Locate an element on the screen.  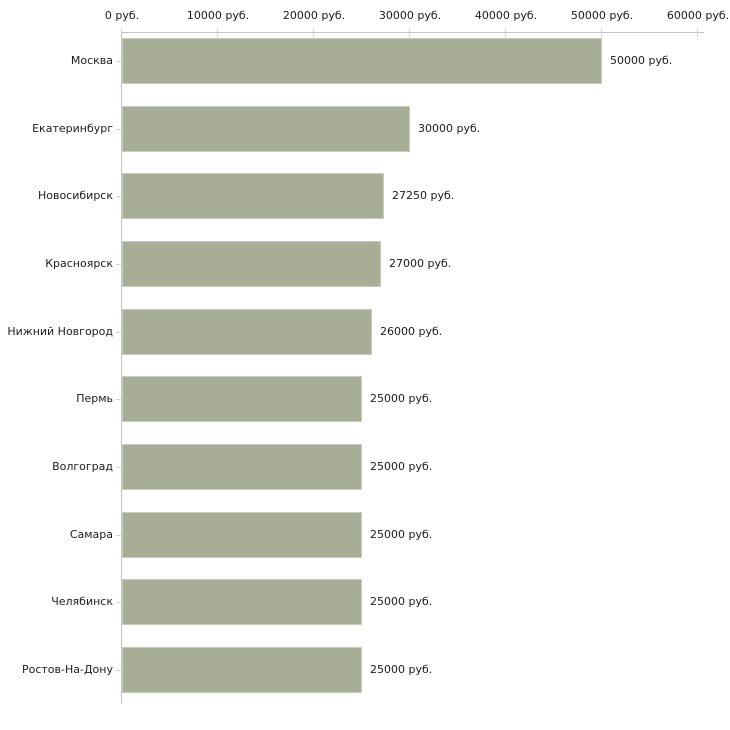
x-axis-tick-label: 40000 руб. is located at coordinates (506, 15).